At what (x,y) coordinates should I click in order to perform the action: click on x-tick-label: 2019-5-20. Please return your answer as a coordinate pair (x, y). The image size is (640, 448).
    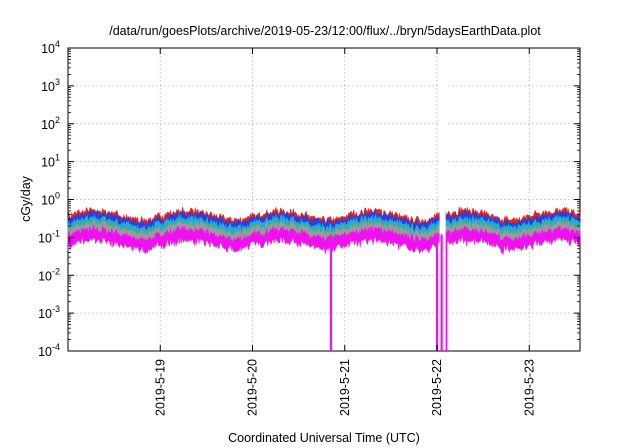
    Looking at the image, I should click on (253, 387).